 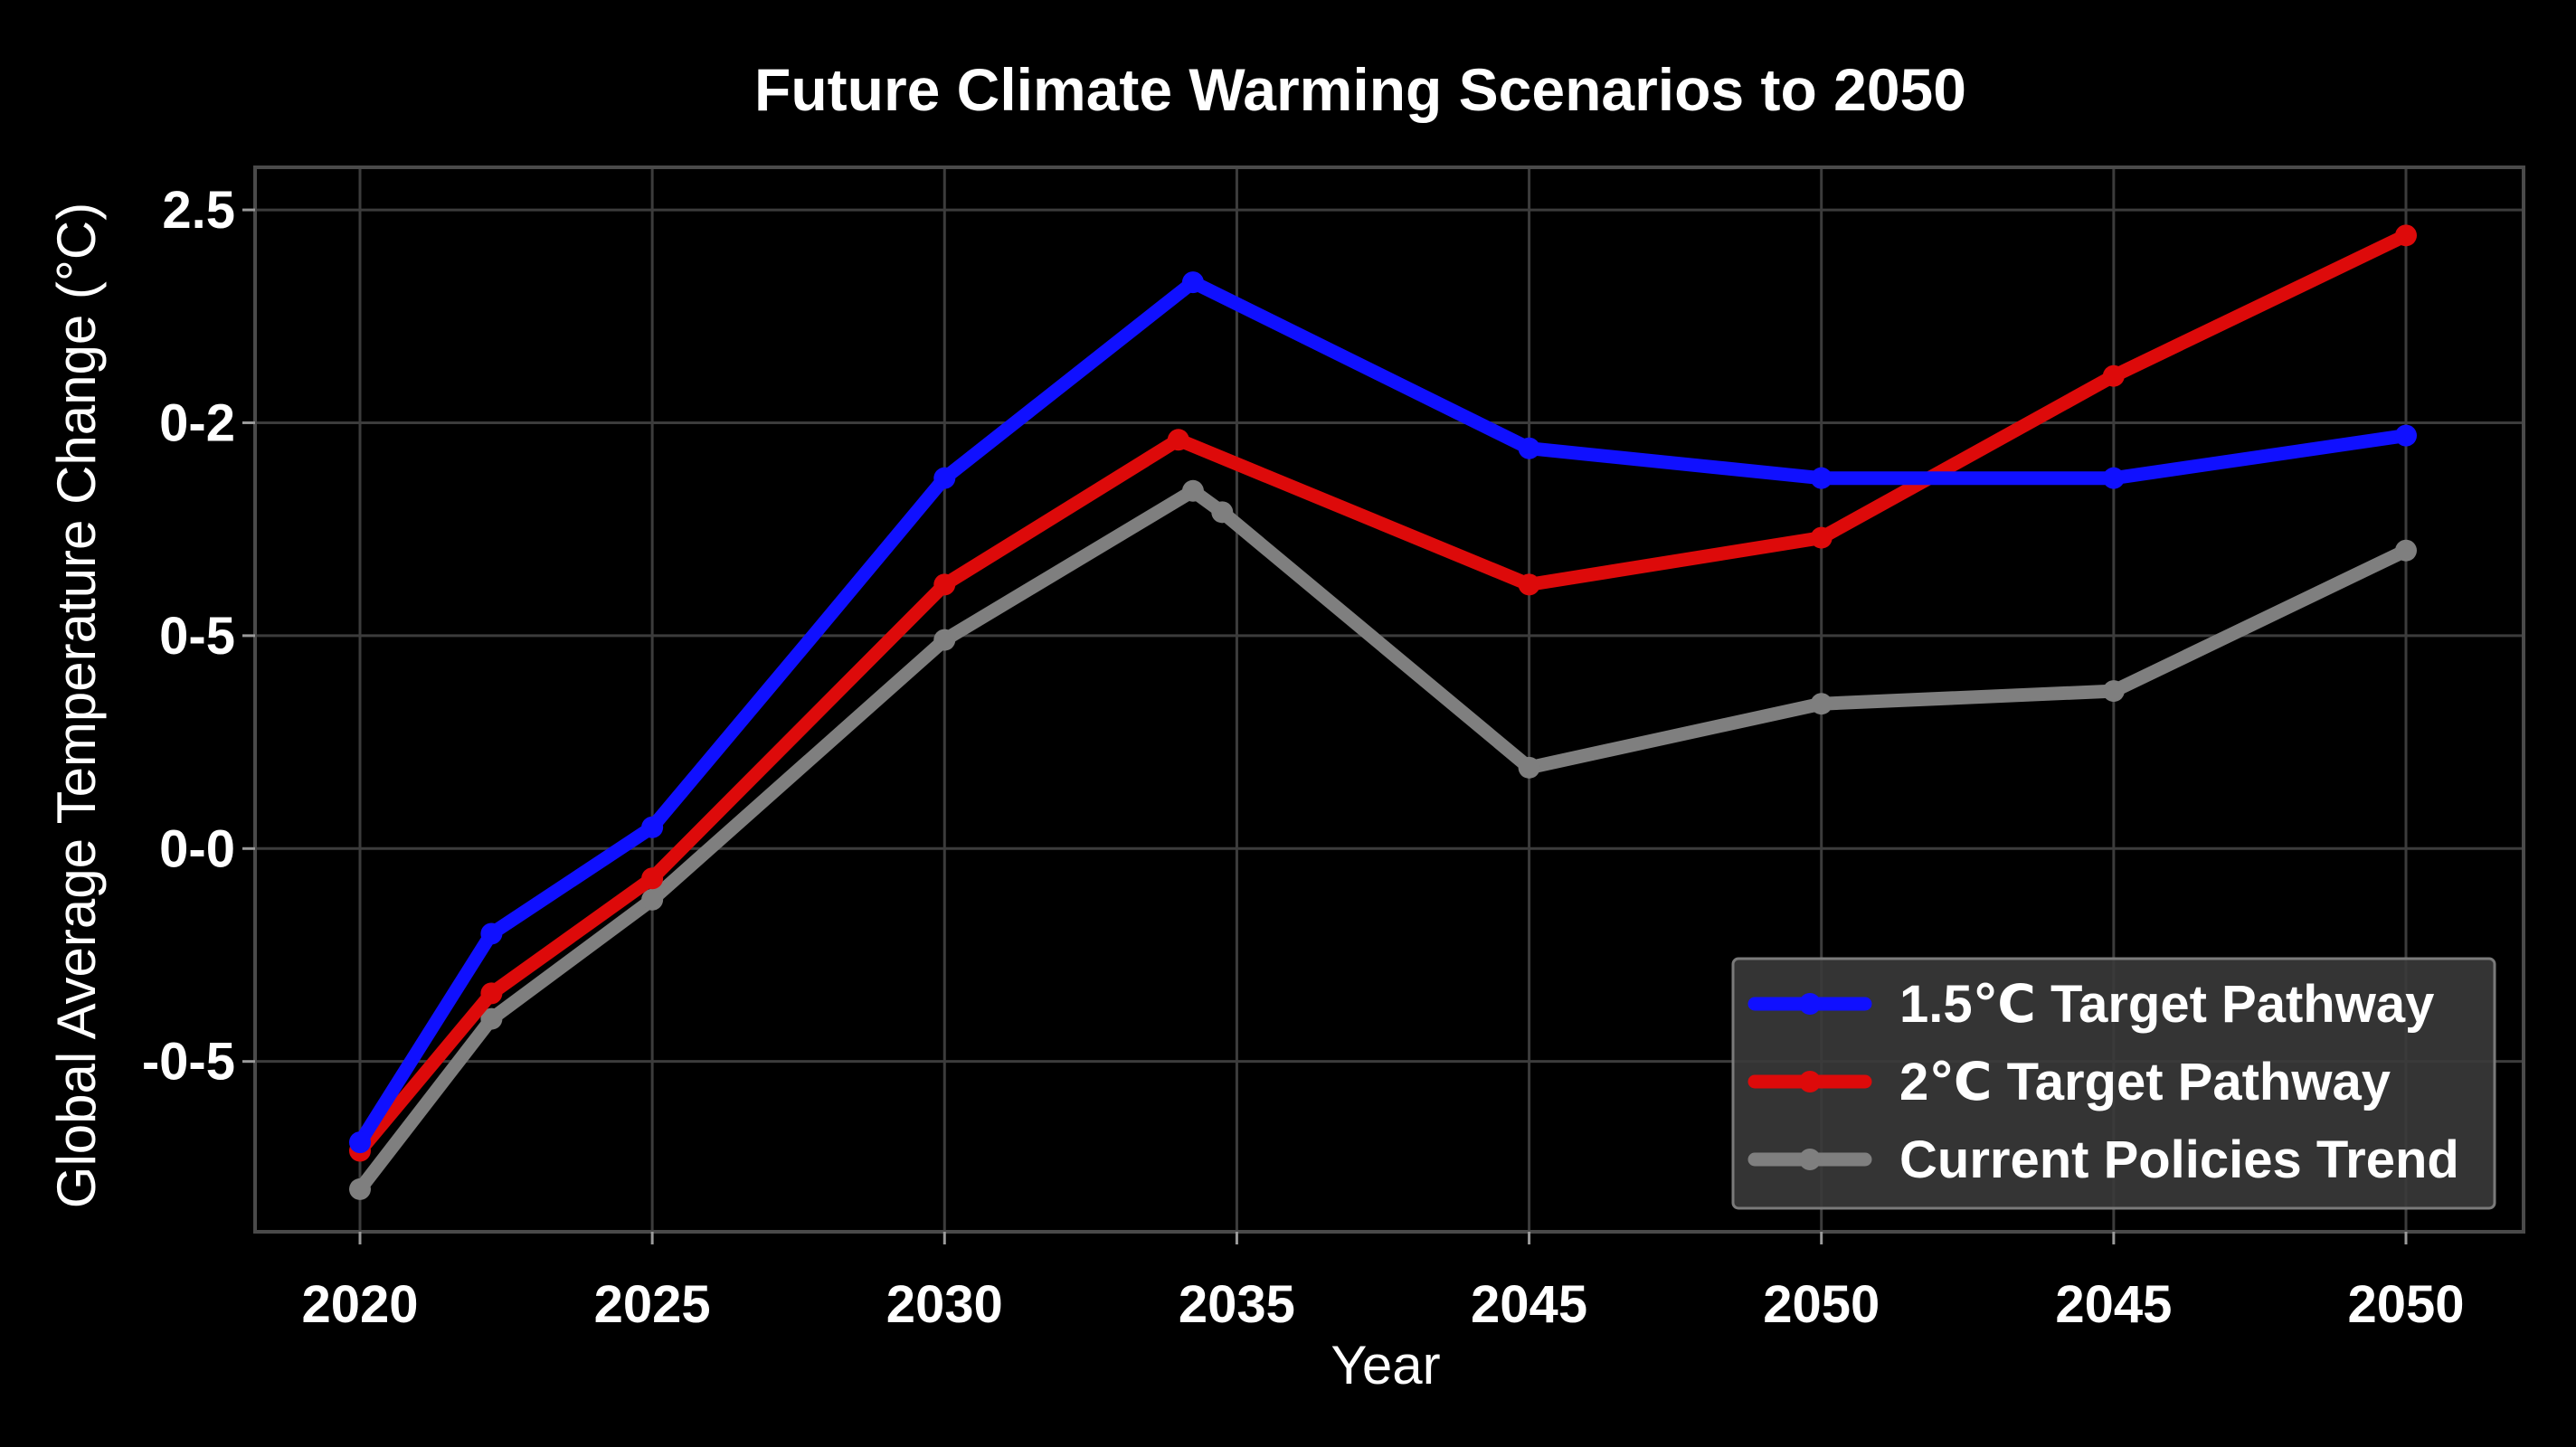 I want to click on x-axis-ticks: 2020 2025 2030 2035 2045 2050 2045 2050, so click(x=1383, y=1283).